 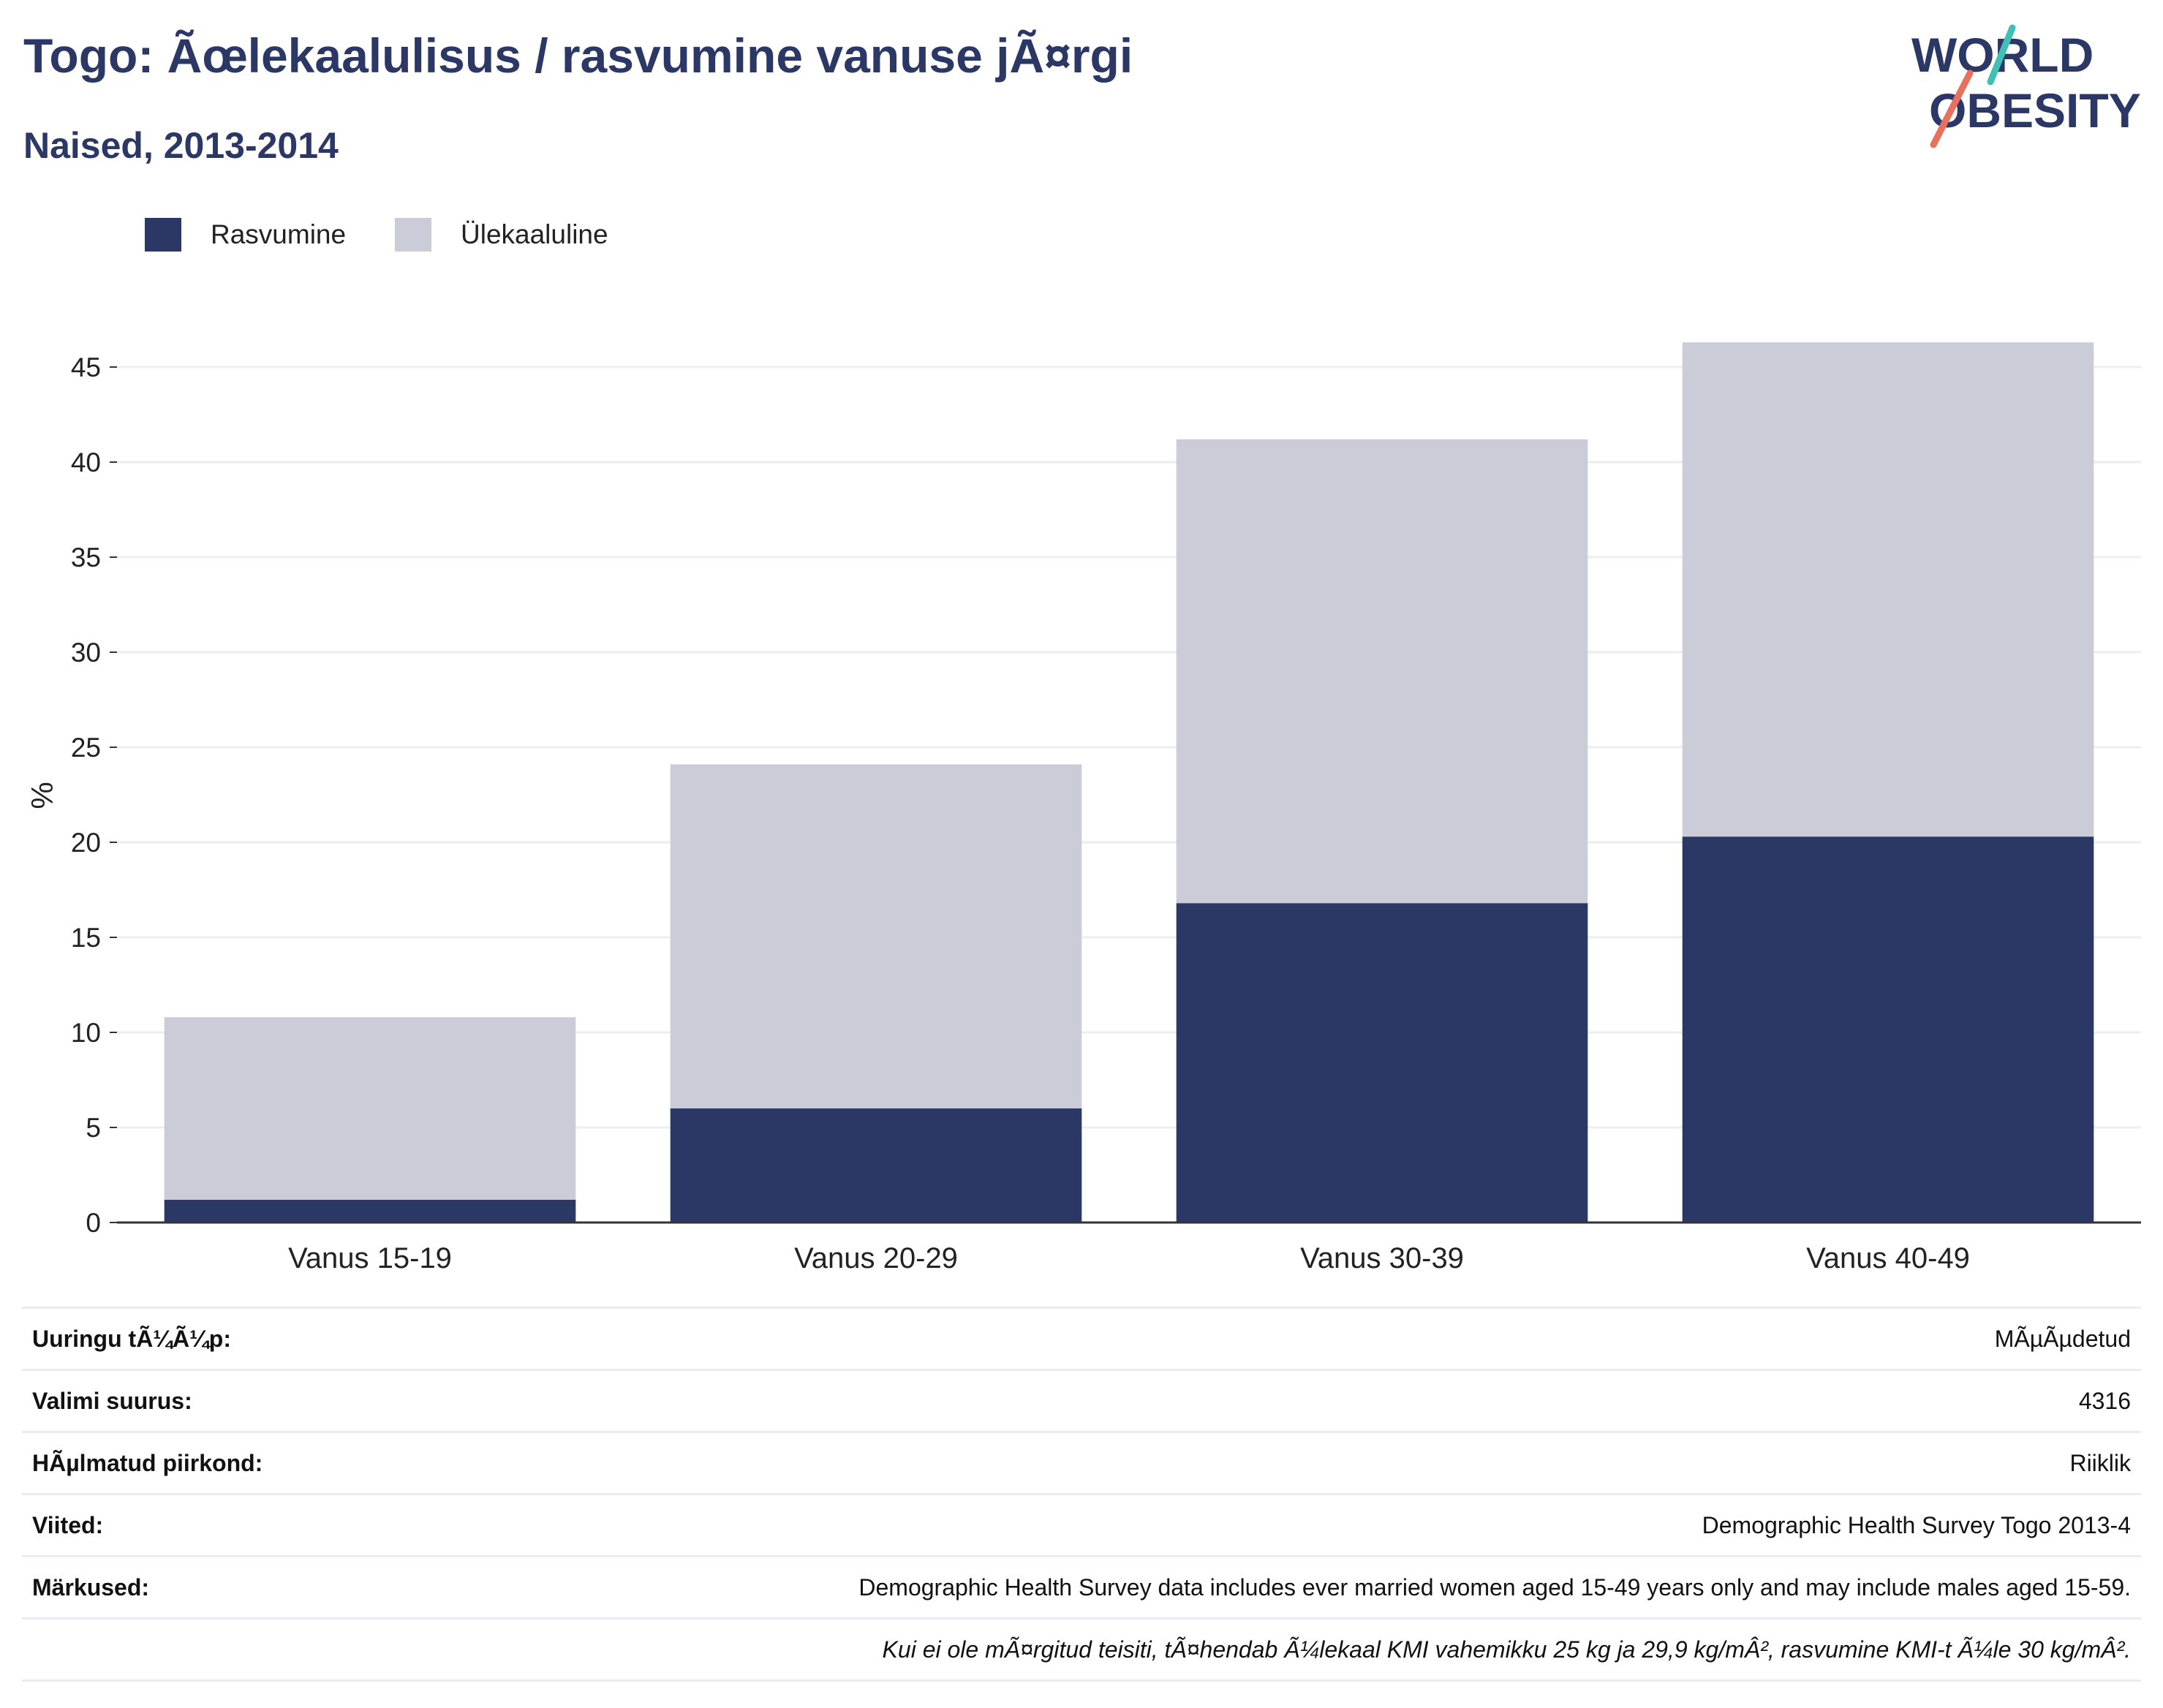 What do you see at coordinates (178, 1462) in the screenshot?
I see `info-label: HÃµlmatud piirkond:` at bounding box center [178, 1462].